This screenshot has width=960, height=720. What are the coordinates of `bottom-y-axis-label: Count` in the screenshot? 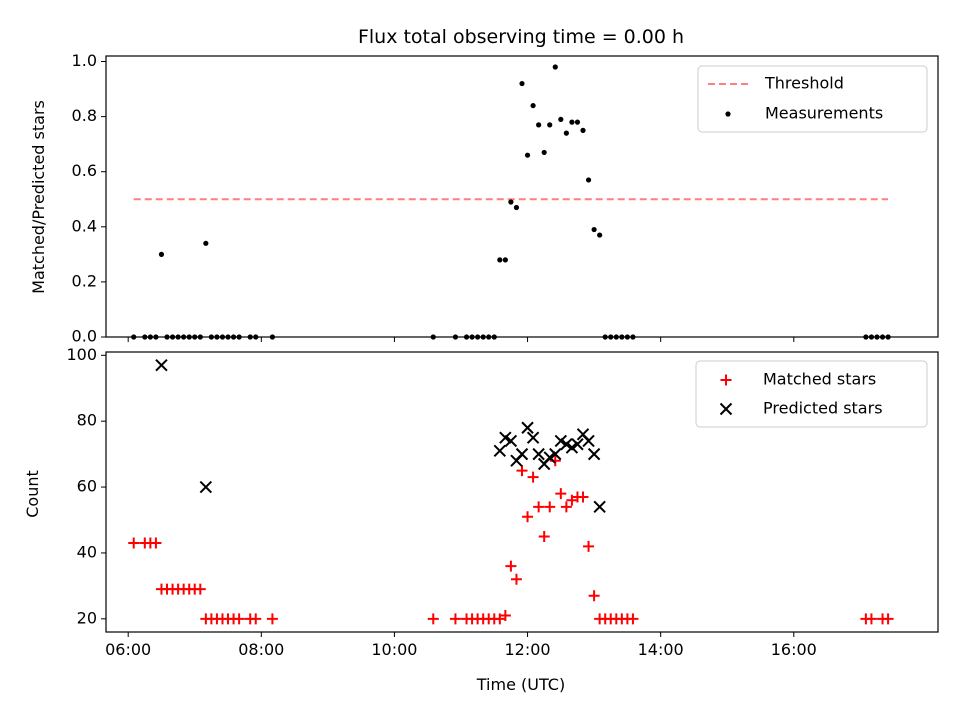 It's located at (32, 494).